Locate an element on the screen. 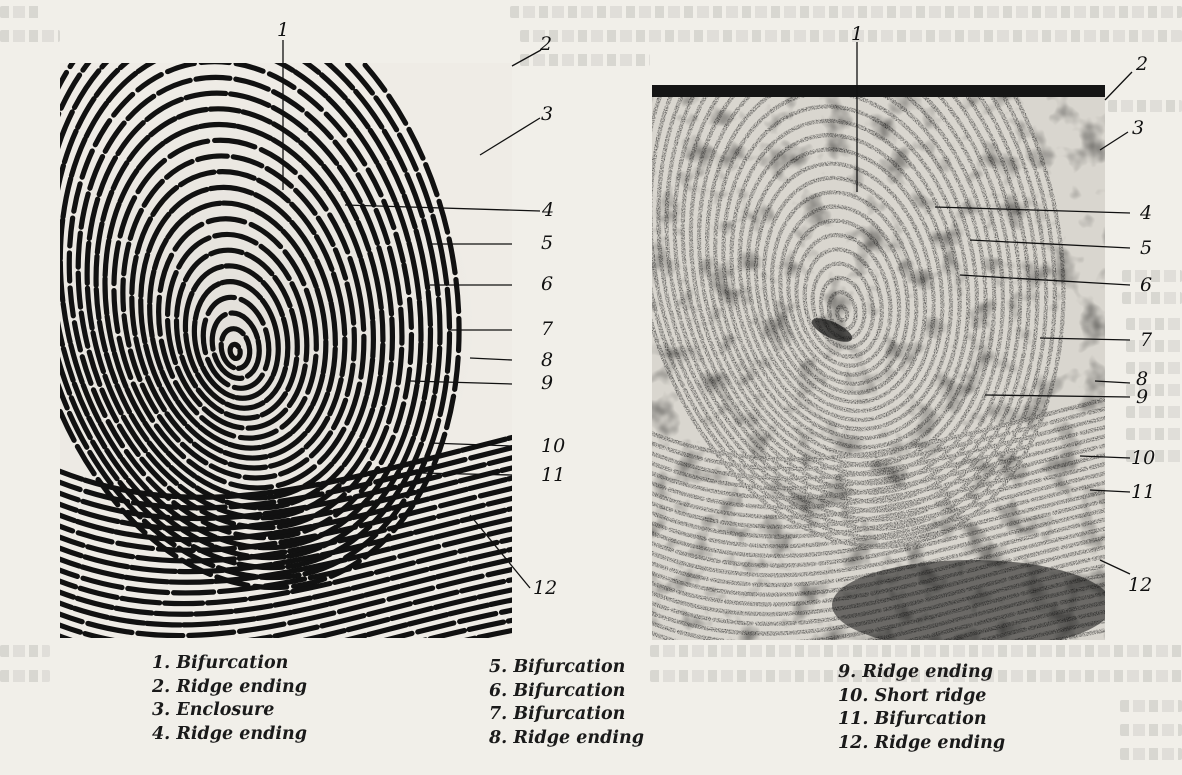 Image resolution: width=1182 pixels, height=775 pixels. legend-item: 9. Ridge ending is located at coordinates (915, 672).